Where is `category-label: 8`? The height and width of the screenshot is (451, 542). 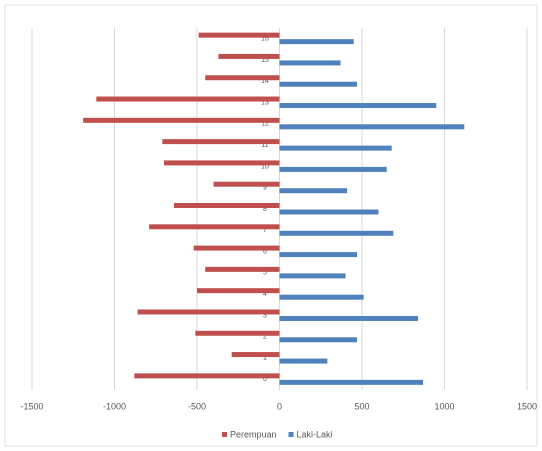 category-label: 8 is located at coordinates (265, 209).